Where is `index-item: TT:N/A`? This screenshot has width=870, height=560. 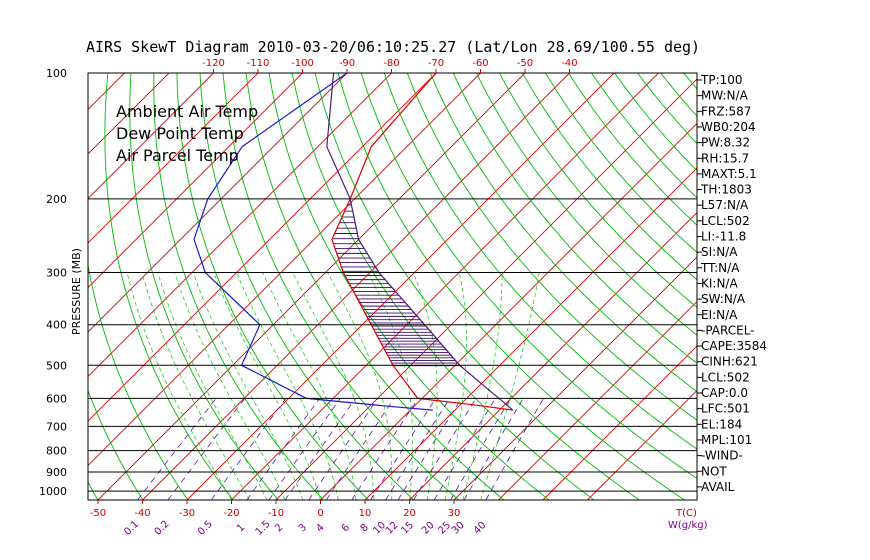
index-item: TT:N/A is located at coordinates (720, 268).